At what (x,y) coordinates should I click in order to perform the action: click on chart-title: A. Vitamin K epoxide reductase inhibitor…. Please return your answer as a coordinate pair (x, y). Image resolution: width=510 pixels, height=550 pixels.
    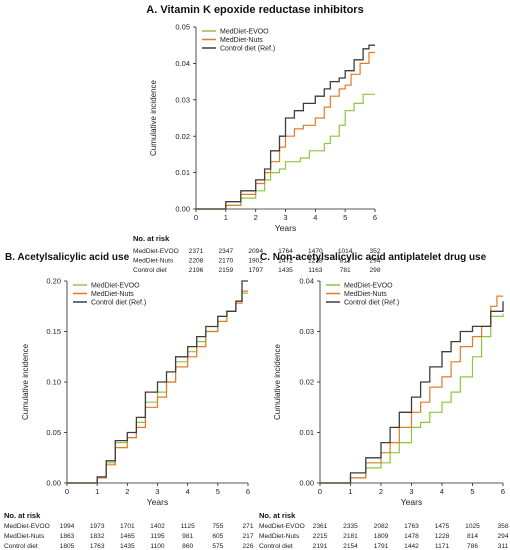
    Looking at the image, I should click on (254, 10).